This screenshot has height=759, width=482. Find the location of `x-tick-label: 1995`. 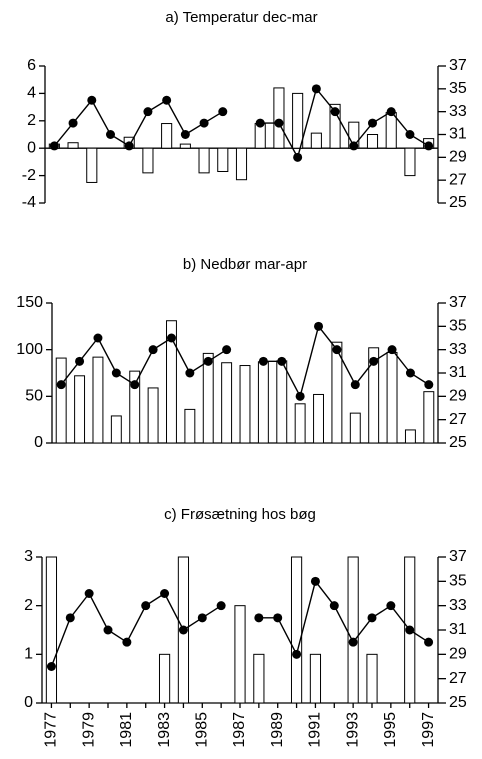

x-tick-label: 1995 is located at coordinates (390, 730).